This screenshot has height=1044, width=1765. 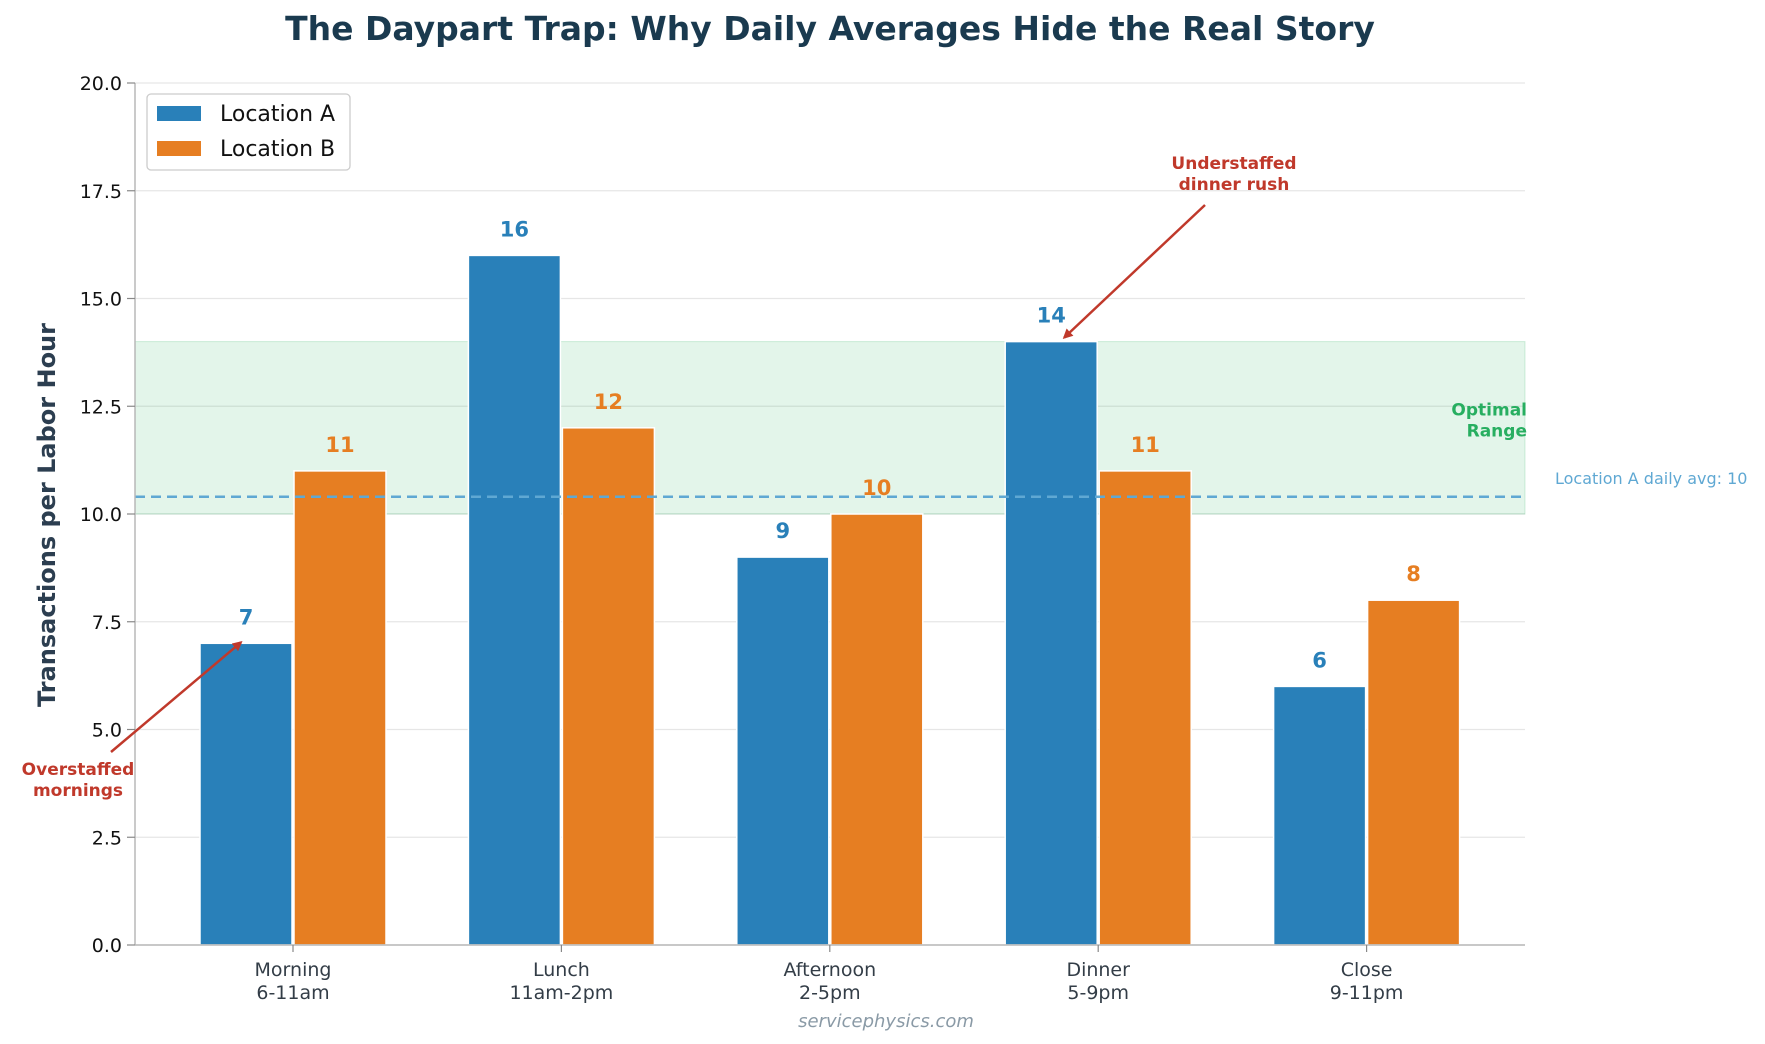 What do you see at coordinates (293, 981) in the screenshot?
I see `x-tick-label-morning: Morning 6-11am` at bounding box center [293, 981].